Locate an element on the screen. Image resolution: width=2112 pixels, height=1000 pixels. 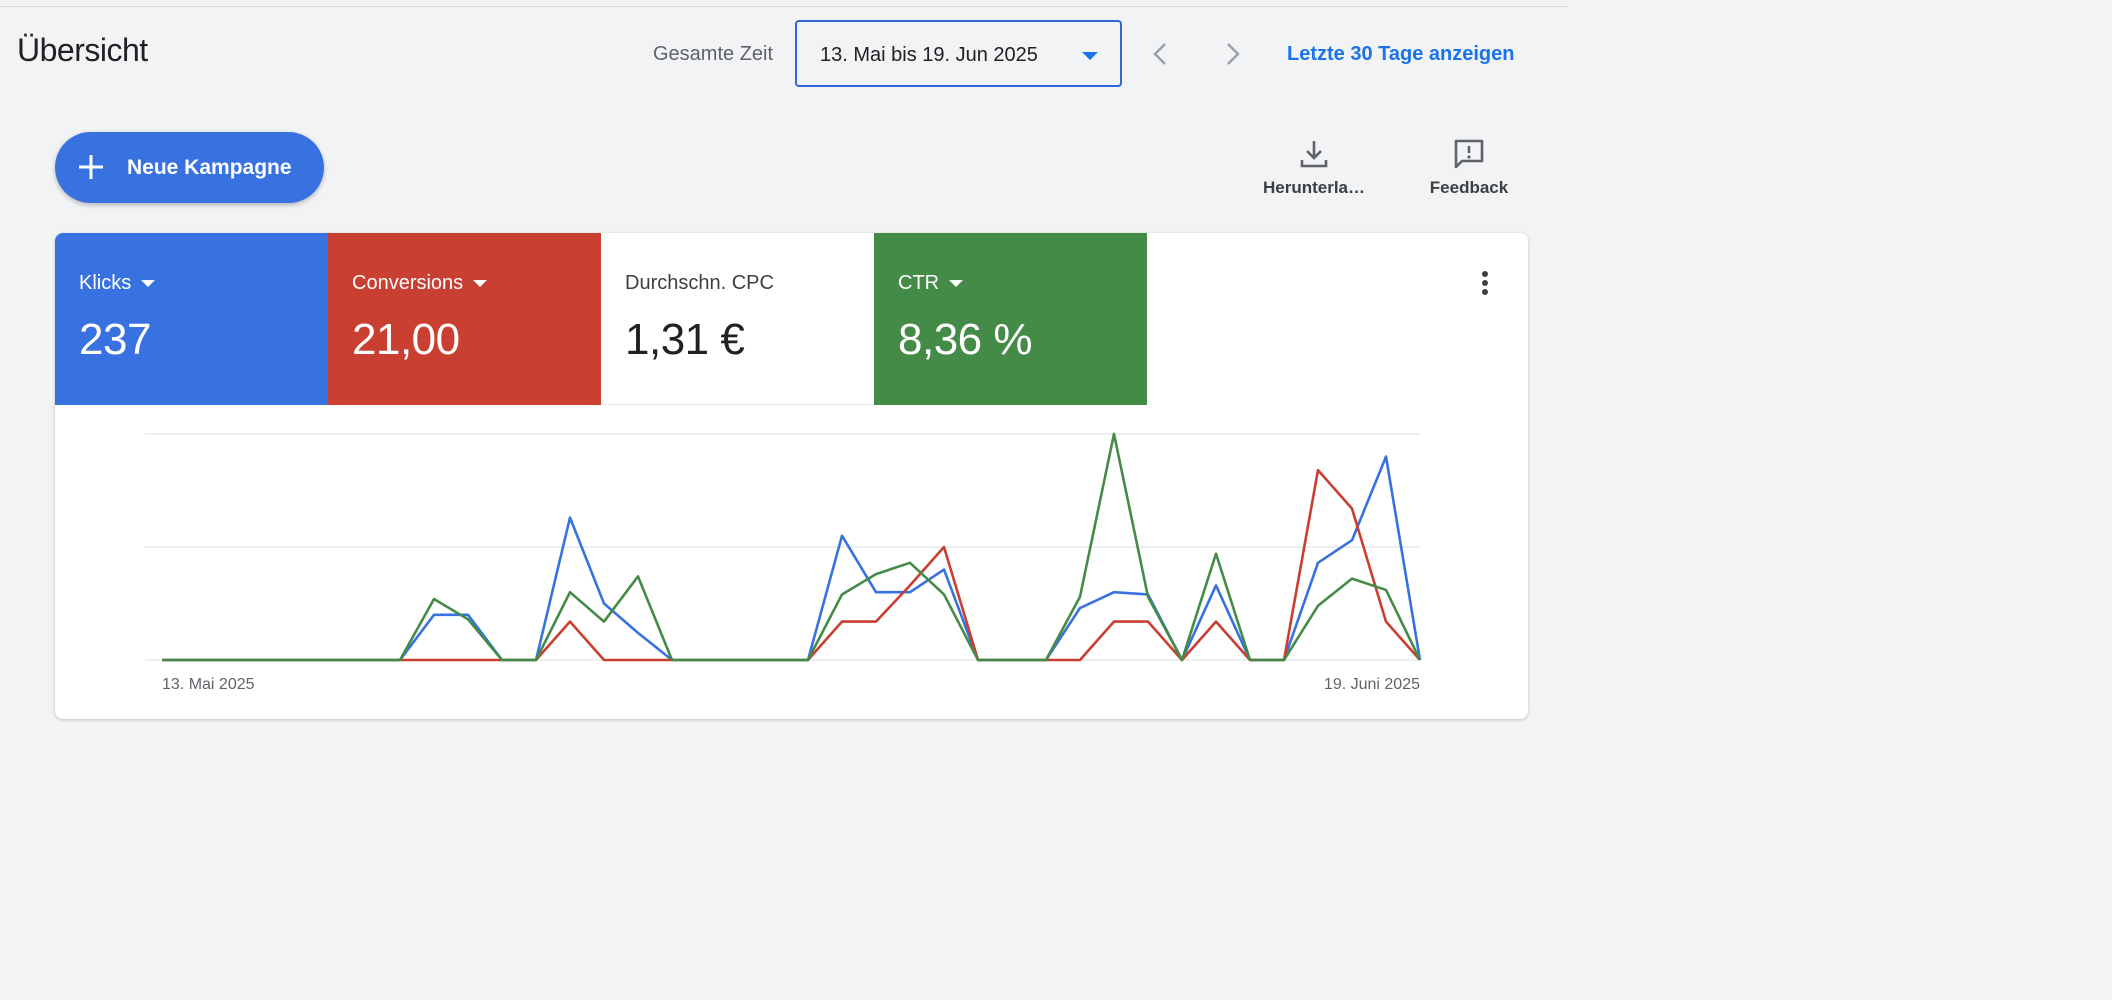
metric-tile-conversions: Conversions 21,00 is located at coordinates (464, 319).